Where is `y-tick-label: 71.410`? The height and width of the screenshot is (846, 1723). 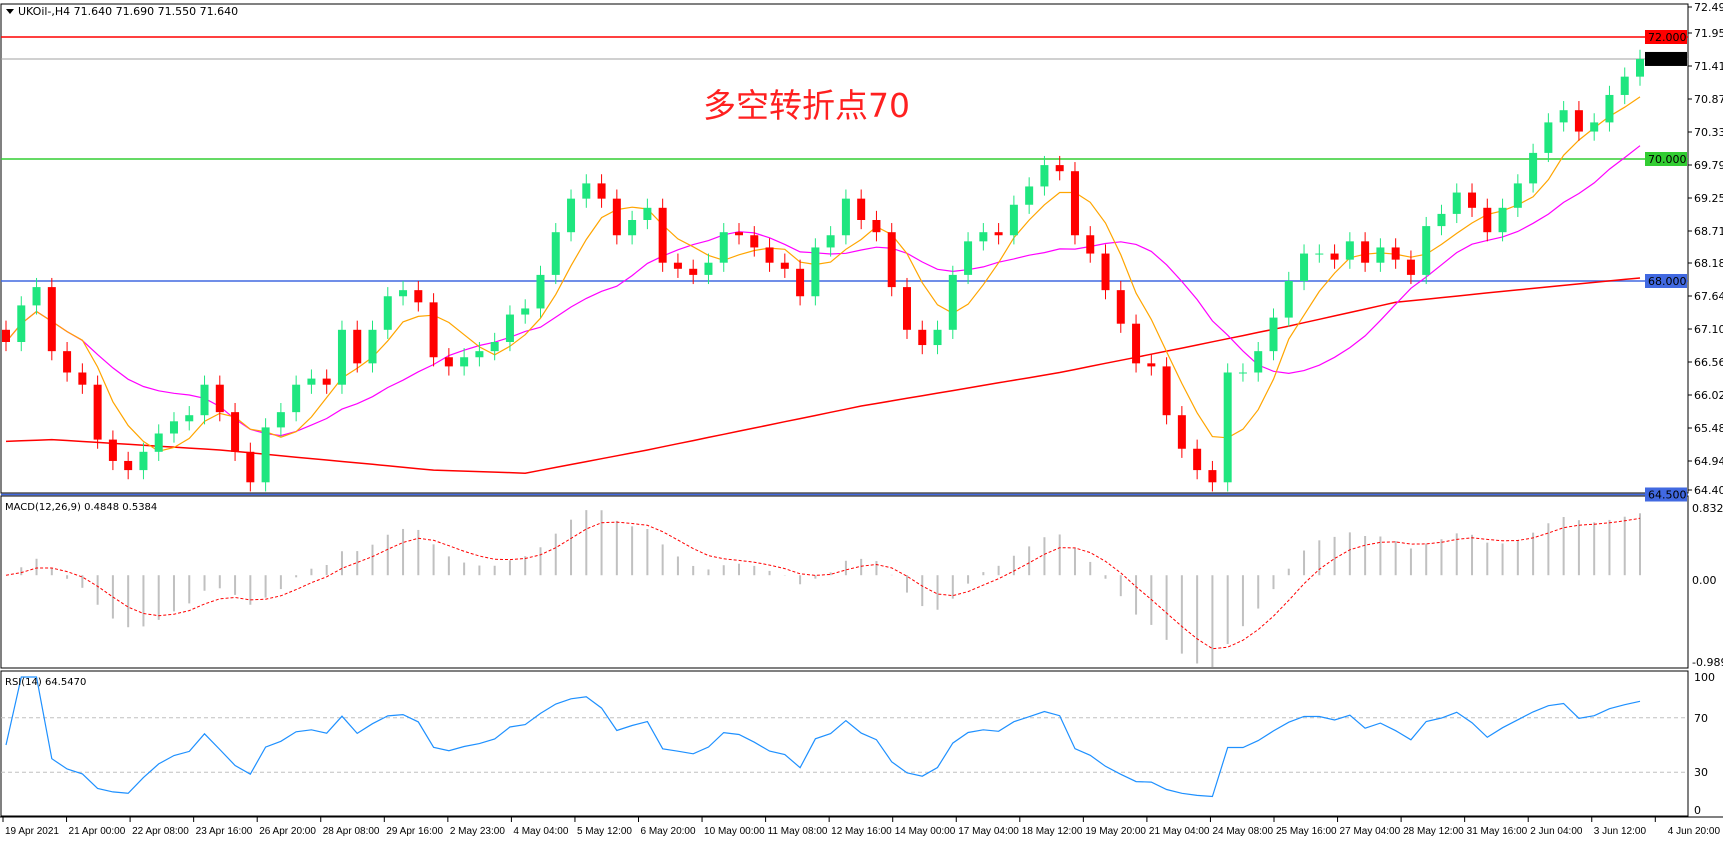
y-tick-label: 71.410 is located at coordinates (1708, 66).